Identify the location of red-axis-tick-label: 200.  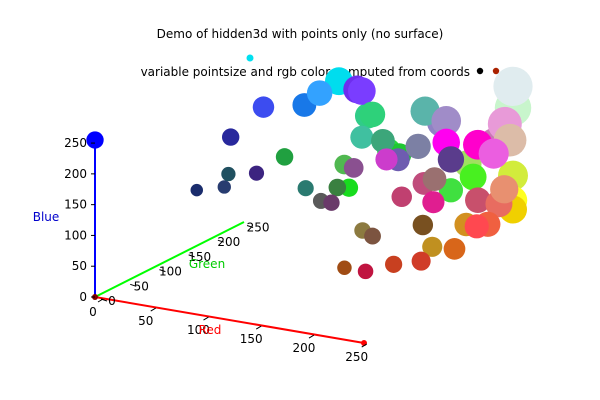
(304, 348).